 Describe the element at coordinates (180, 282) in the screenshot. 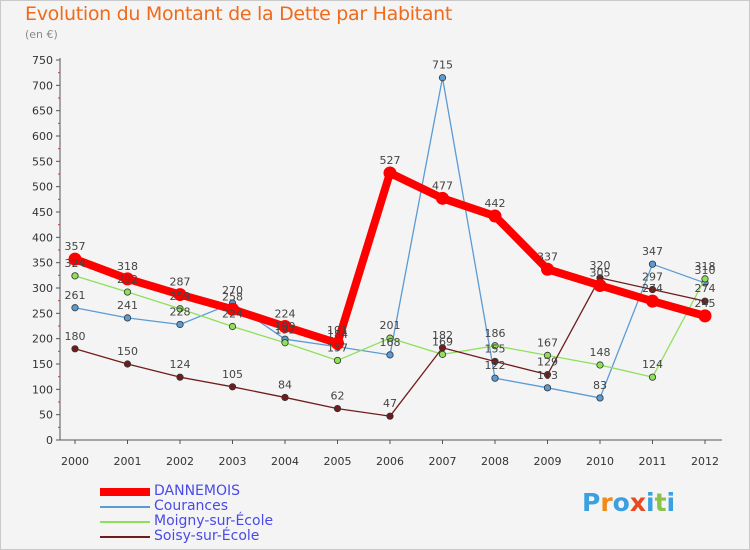

I see `data-label: 287` at that location.